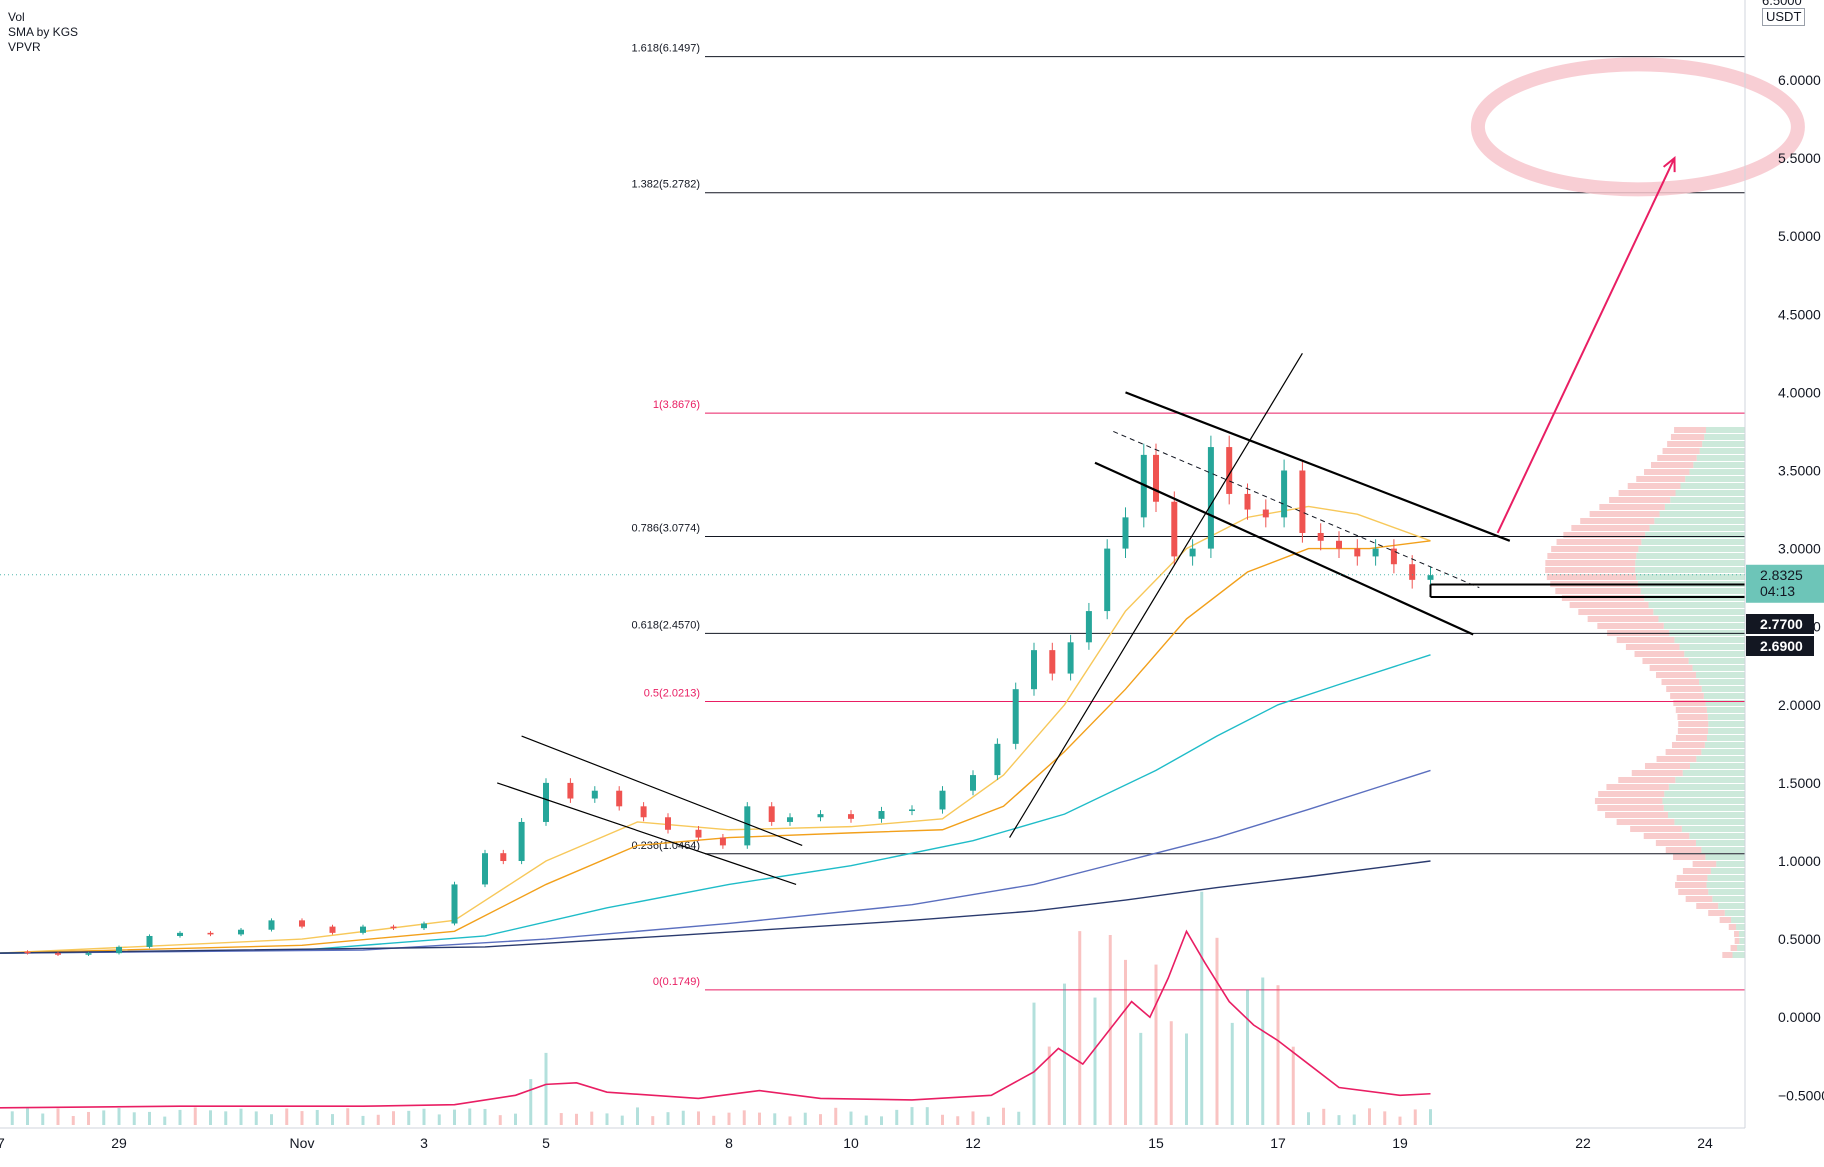 This screenshot has width=1824, height=1167. I want to click on sma-blue-line, so click(715, 861).